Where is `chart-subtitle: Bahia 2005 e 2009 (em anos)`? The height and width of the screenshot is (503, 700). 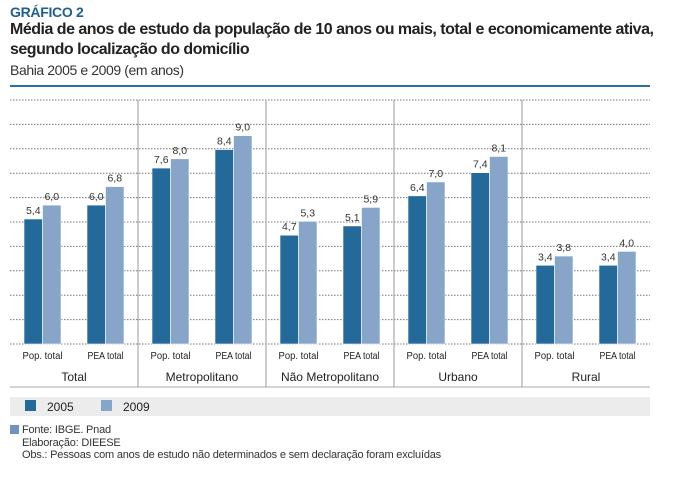
chart-subtitle: Bahia 2005 e 2009 (em anos) is located at coordinates (97, 70).